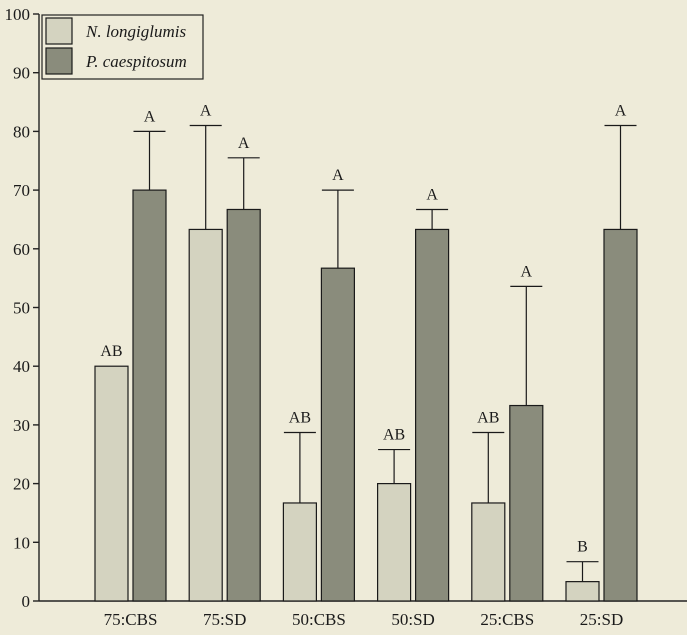 The height and width of the screenshot is (635, 687). I want to click on y-tick-label: 50, so click(21, 308).